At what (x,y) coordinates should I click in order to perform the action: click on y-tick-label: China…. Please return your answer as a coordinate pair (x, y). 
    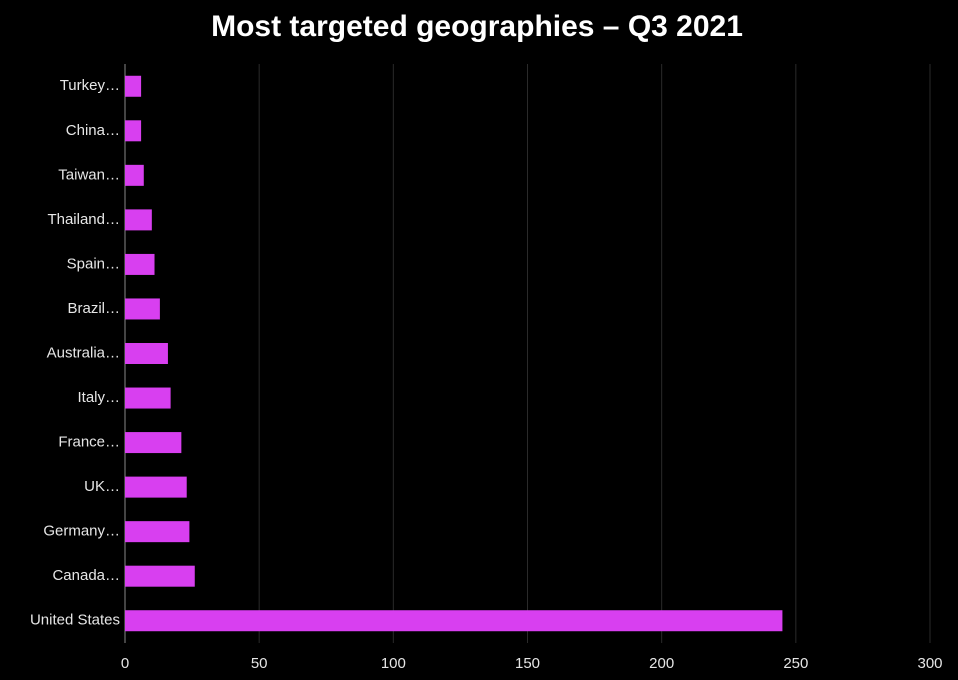
    Looking at the image, I should click on (93, 130).